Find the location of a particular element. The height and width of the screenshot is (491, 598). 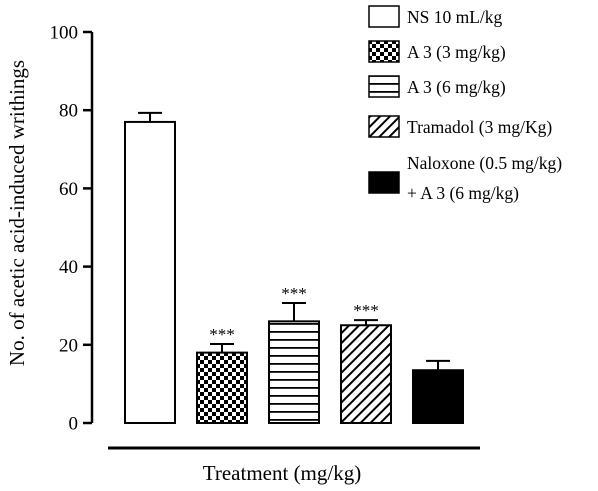

legend-label: NS 10 mL/kg is located at coordinates (455, 17).